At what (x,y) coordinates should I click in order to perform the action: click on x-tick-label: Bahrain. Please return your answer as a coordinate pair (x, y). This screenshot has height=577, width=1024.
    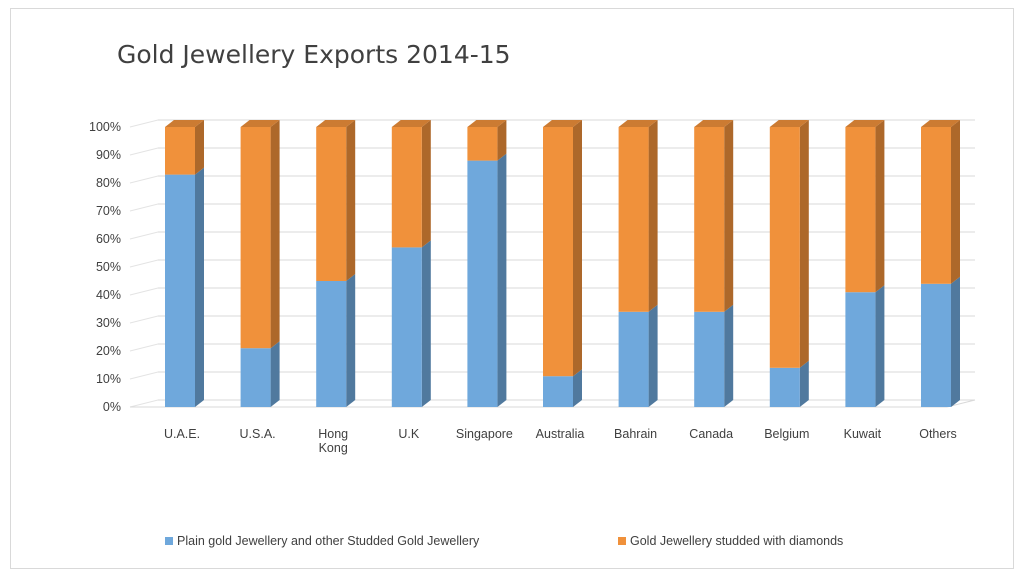
    Looking at the image, I should click on (635, 434).